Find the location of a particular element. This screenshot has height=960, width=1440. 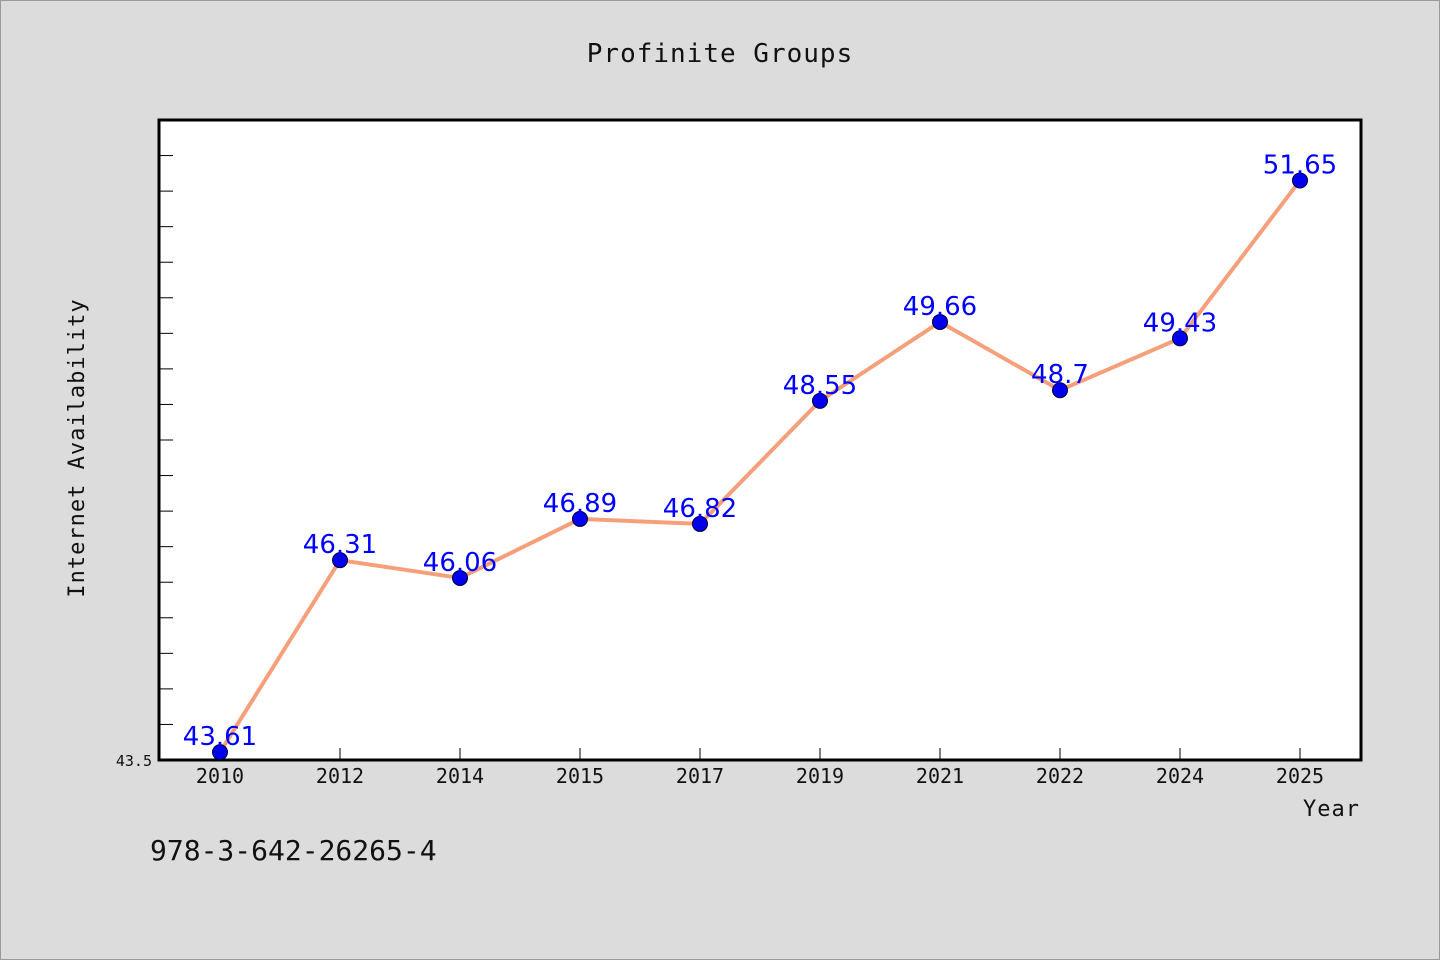

y-tick-label: 43.5 is located at coordinates (134, 761).